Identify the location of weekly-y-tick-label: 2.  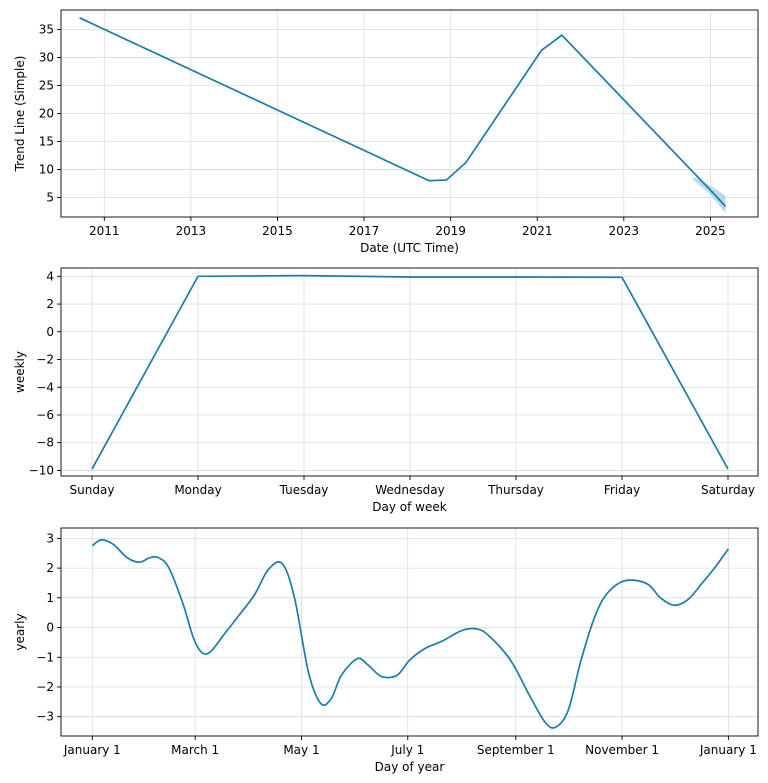
(50, 304).